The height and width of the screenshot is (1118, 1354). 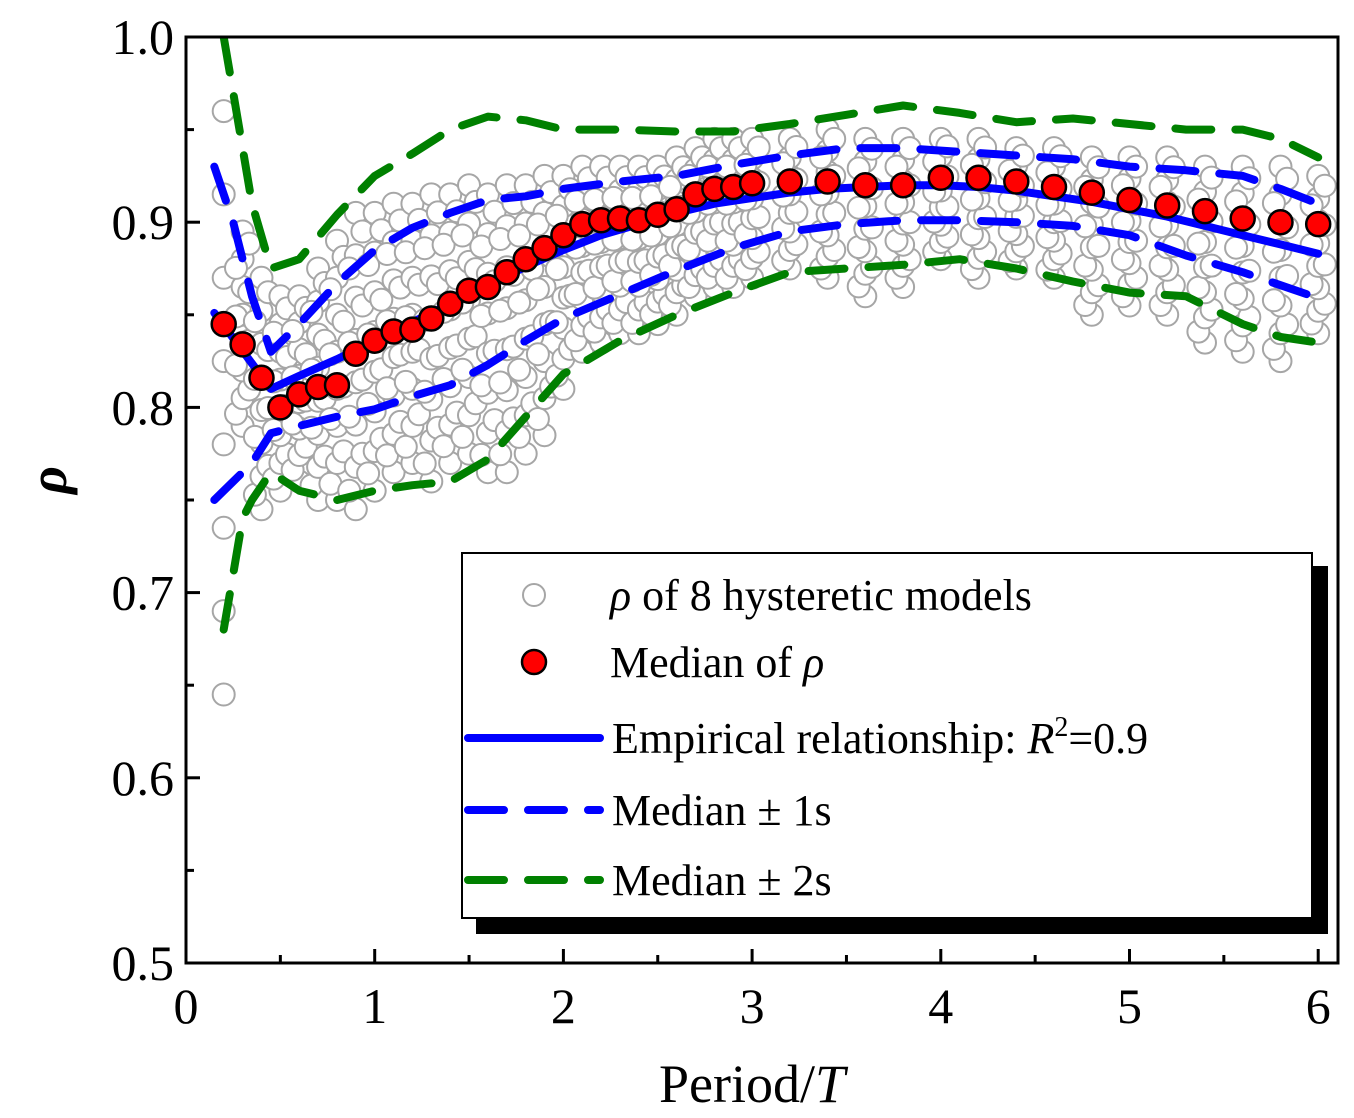 What do you see at coordinates (143, 37) in the screenshot?
I see `y-tick-label: 1.0` at bounding box center [143, 37].